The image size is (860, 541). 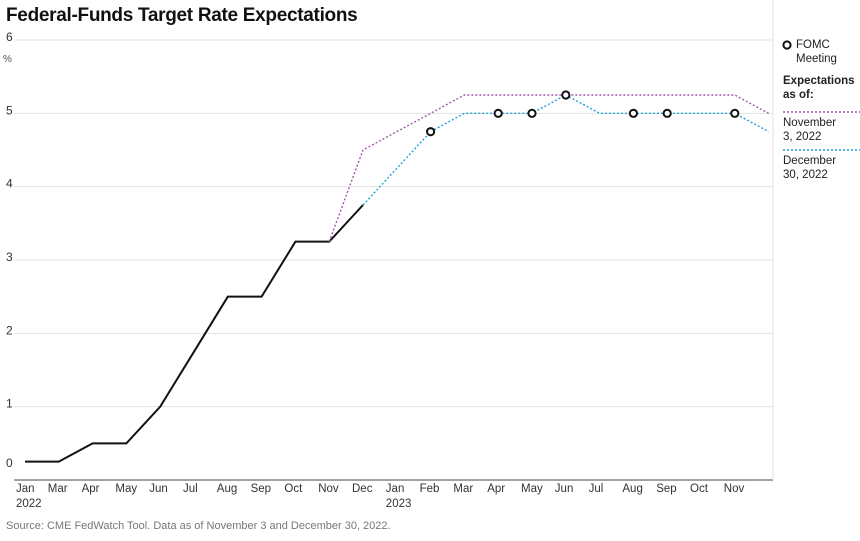 What do you see at coordinates (29, 496) in the screenshot?
I see `x-tick-label: Jan 2022` at bounding box center [29, 496].